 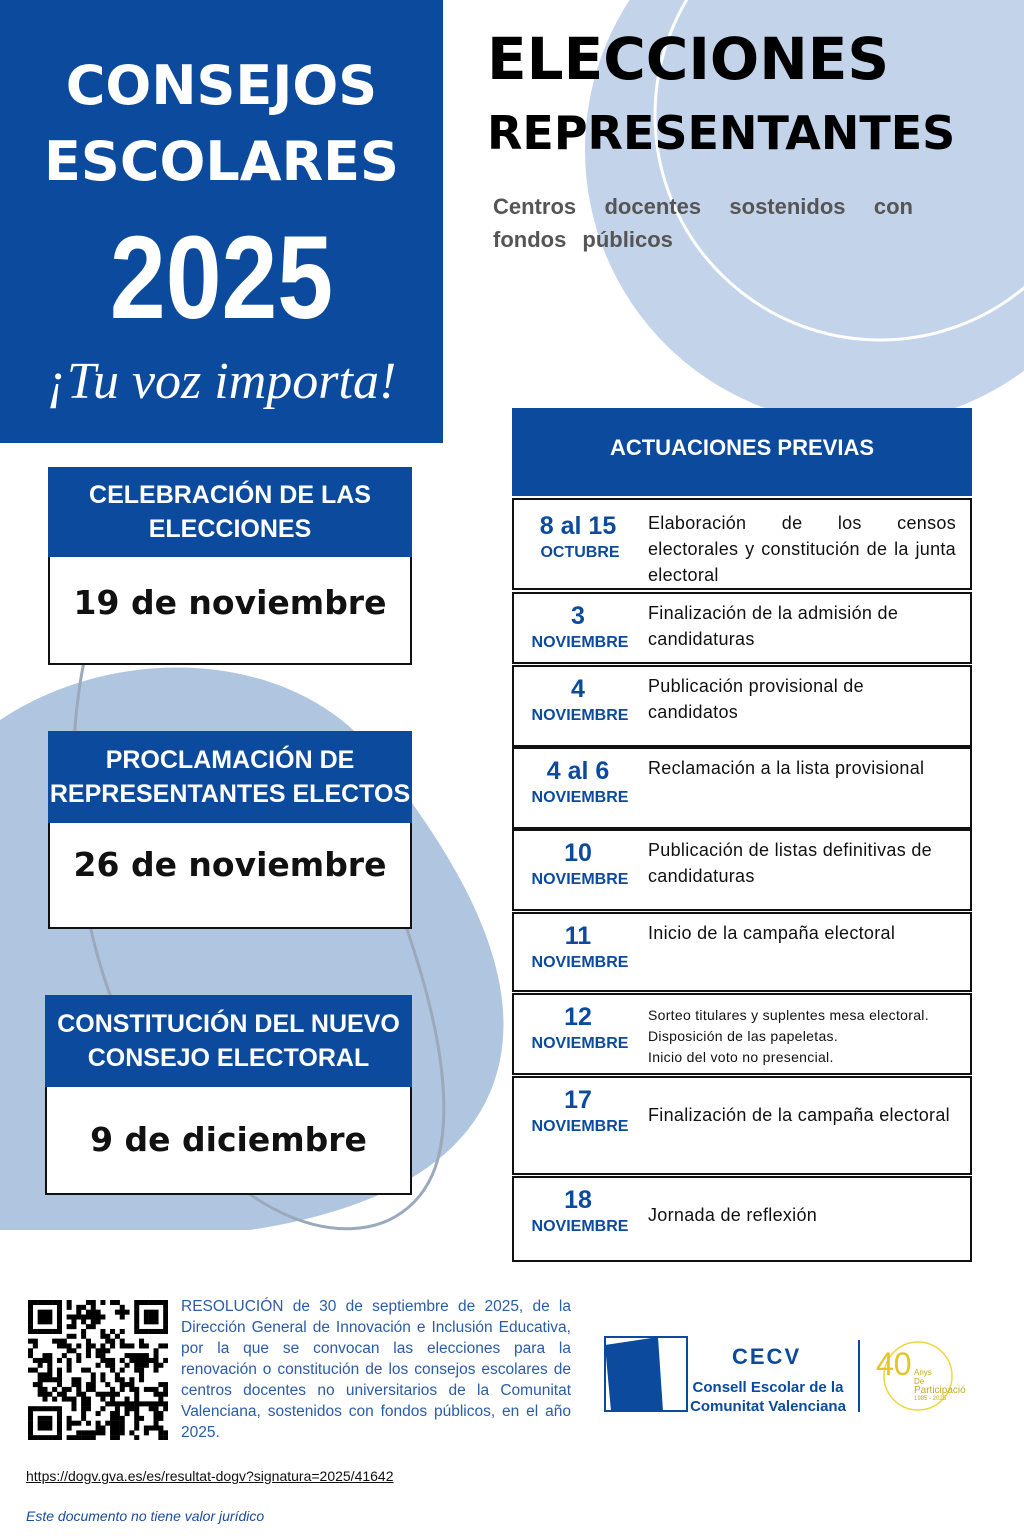 What do you see at coordinates (228, 1024) in the screenshot?
I see `heading-line: CONSTITUCIÓN DEL NUEVO` at bounding box center [228, 1024].